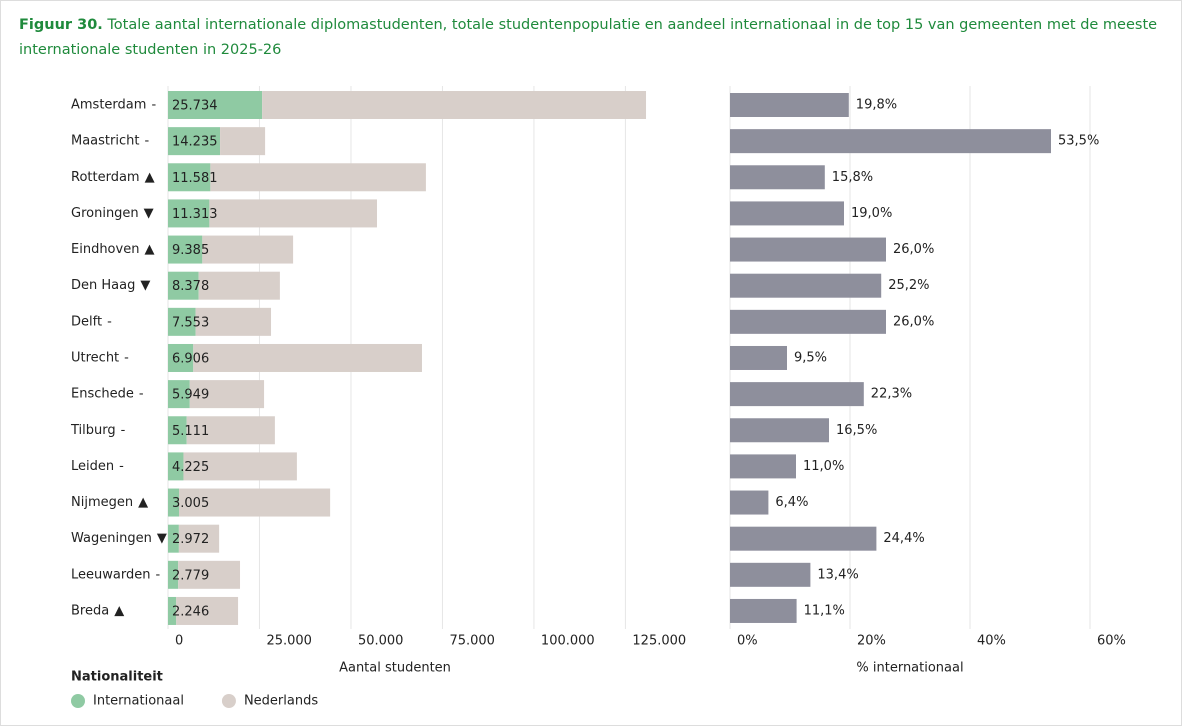 Image resolution: width=1182 pixels, height=726 pixels. I want to click on x-axis-title: Aantal studenten, so click(395, 668).